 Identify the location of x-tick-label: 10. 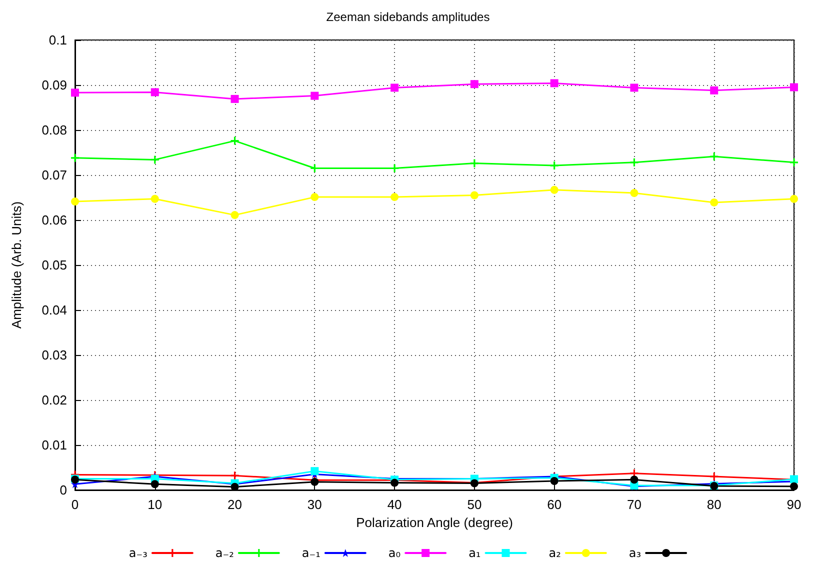
(155, 504).